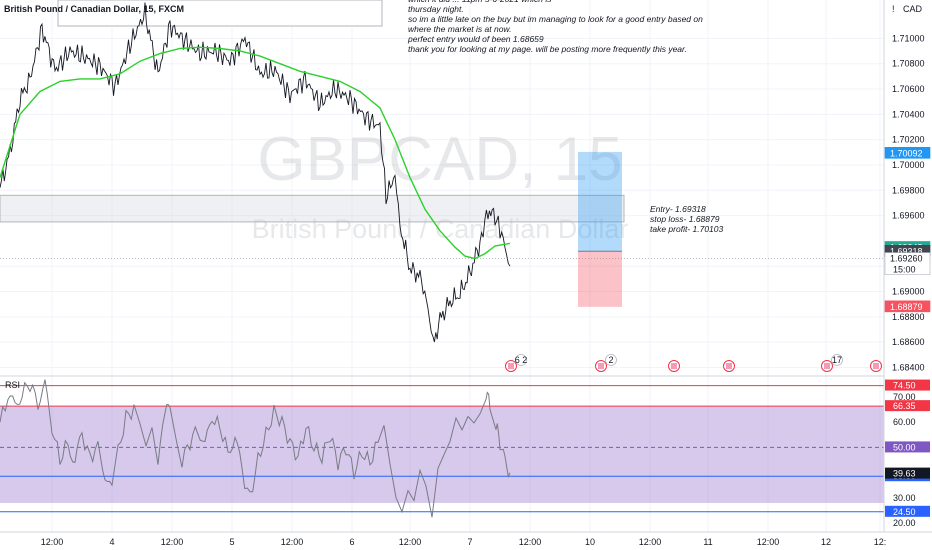 The width and height of the screenshot is (932, 550). Describe the element at coordinates (12, 385) in the screenshot. I see `rsi-label: RSI` at that location.